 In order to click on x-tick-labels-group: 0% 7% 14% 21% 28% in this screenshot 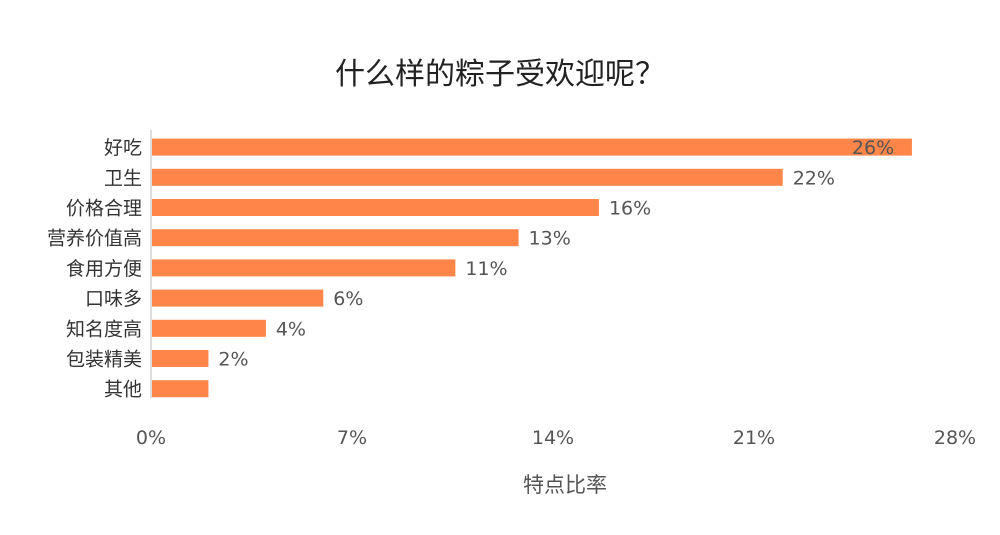, I will do `click(556, 438)`.